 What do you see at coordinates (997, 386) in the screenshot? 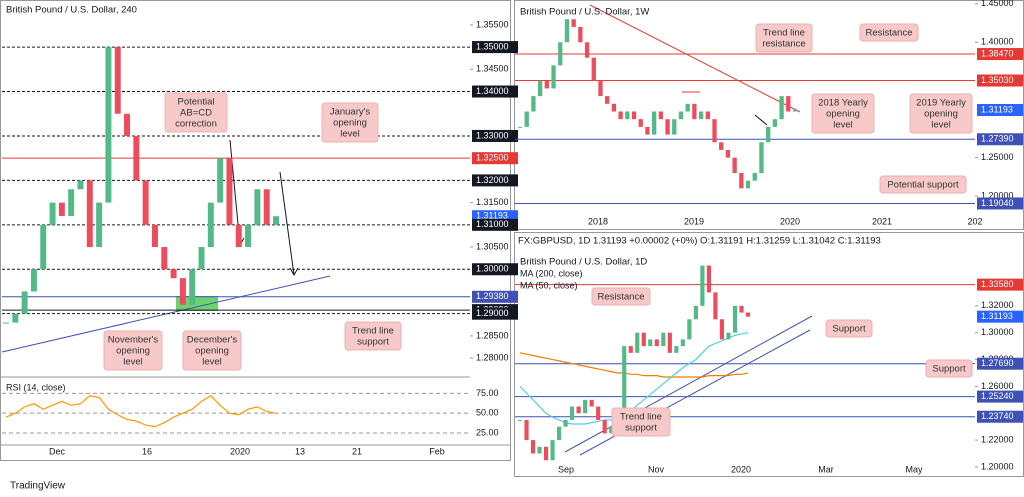
I see `y-tick-label: 1.26000` at bounding box center [997, 386].